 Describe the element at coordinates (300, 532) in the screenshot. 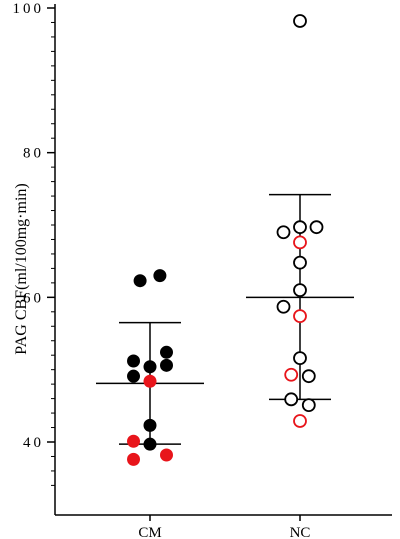

I see `x-tick-label: NC` at that location.